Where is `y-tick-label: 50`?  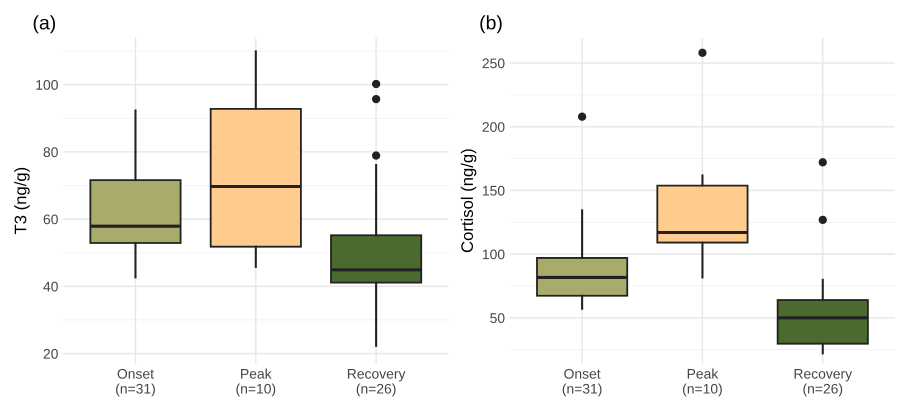
y-tick-label: 50 is located at coordinates (497, 318).